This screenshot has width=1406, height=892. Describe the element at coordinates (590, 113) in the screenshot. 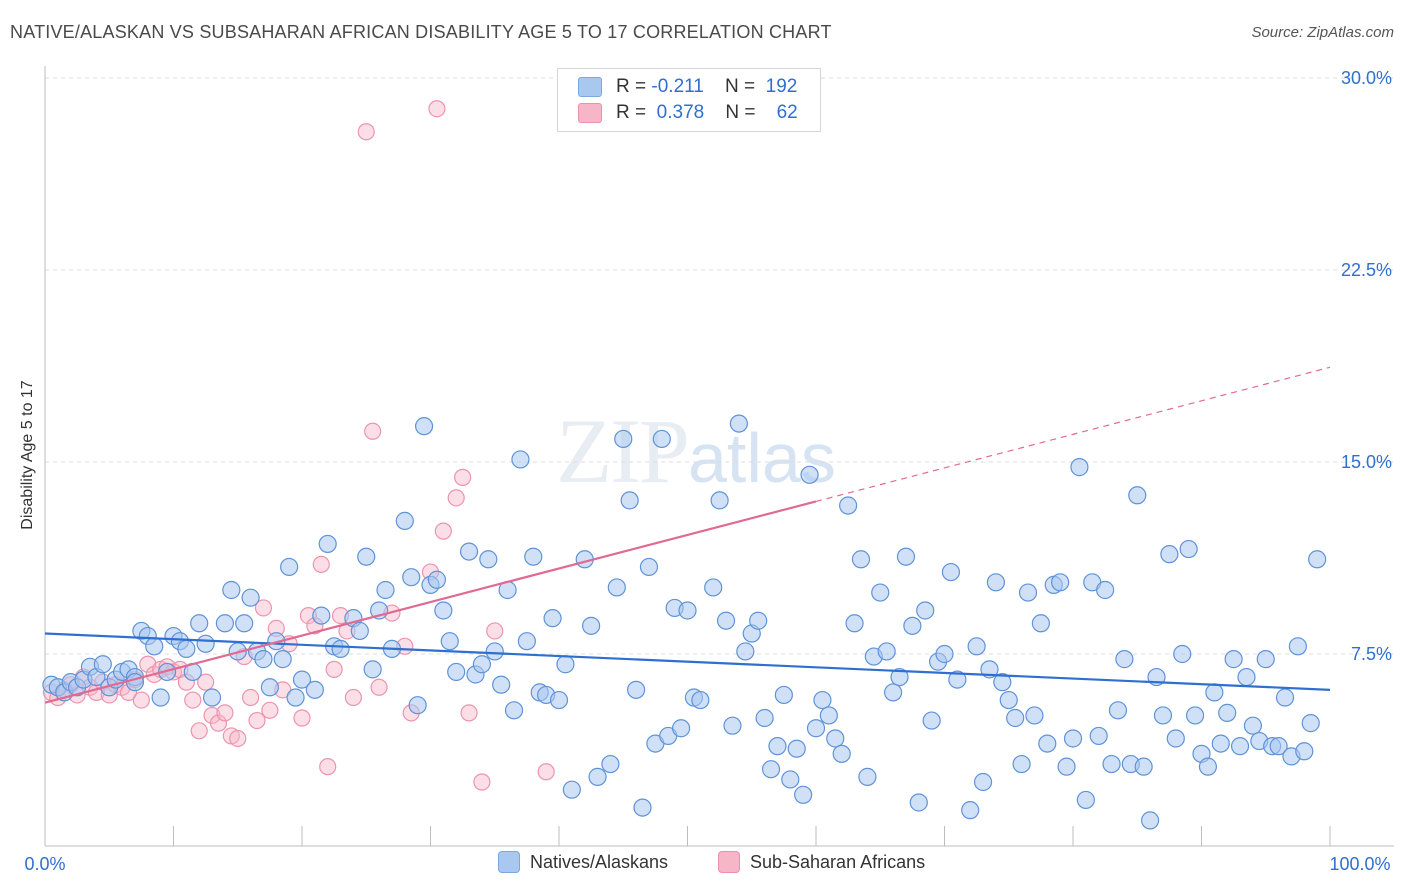

I see `legend-swatch-africans` at that location.